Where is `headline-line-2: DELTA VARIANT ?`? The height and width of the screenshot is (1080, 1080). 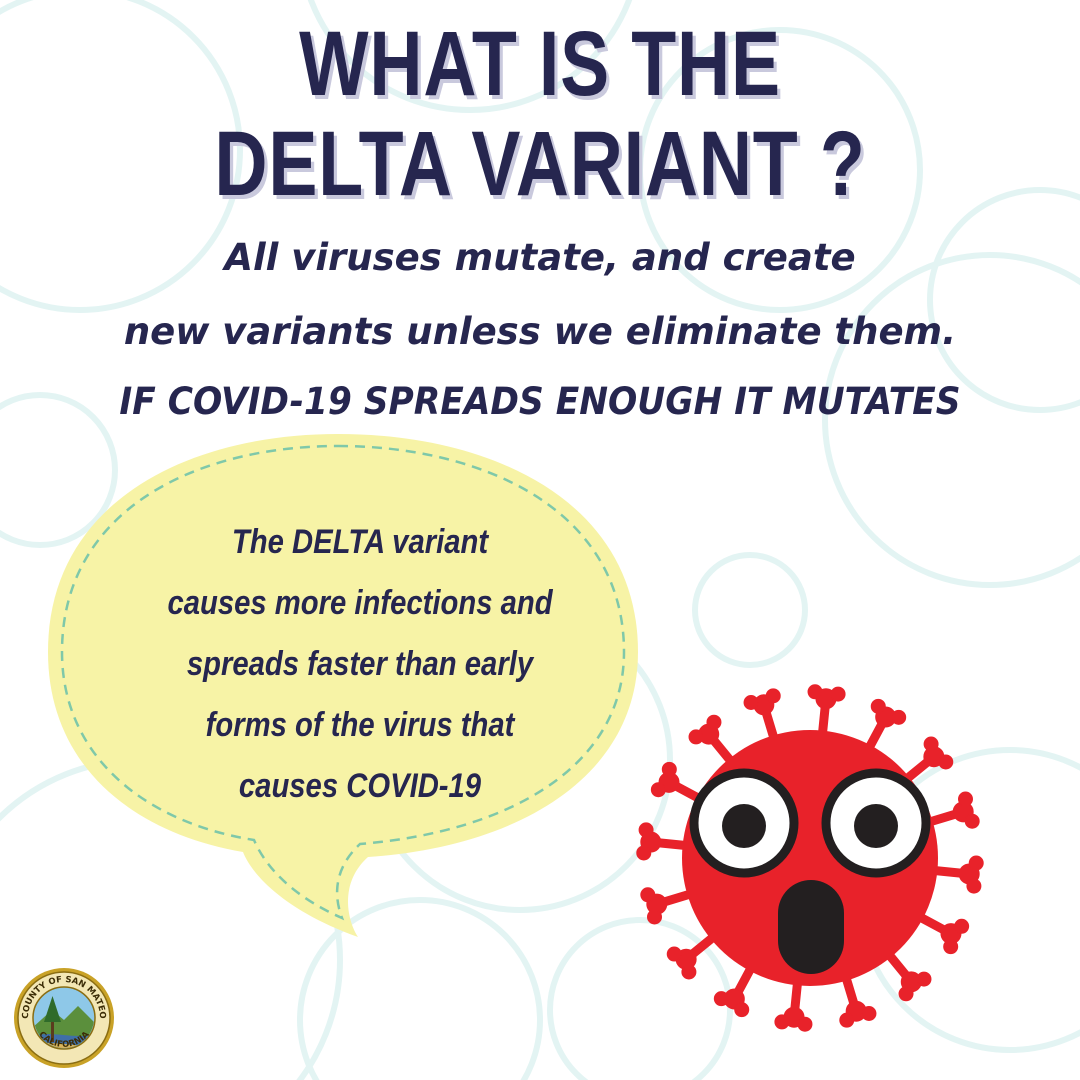 headline-line-2: DELTA VARIANT ? is located at coordinates (540, 164).